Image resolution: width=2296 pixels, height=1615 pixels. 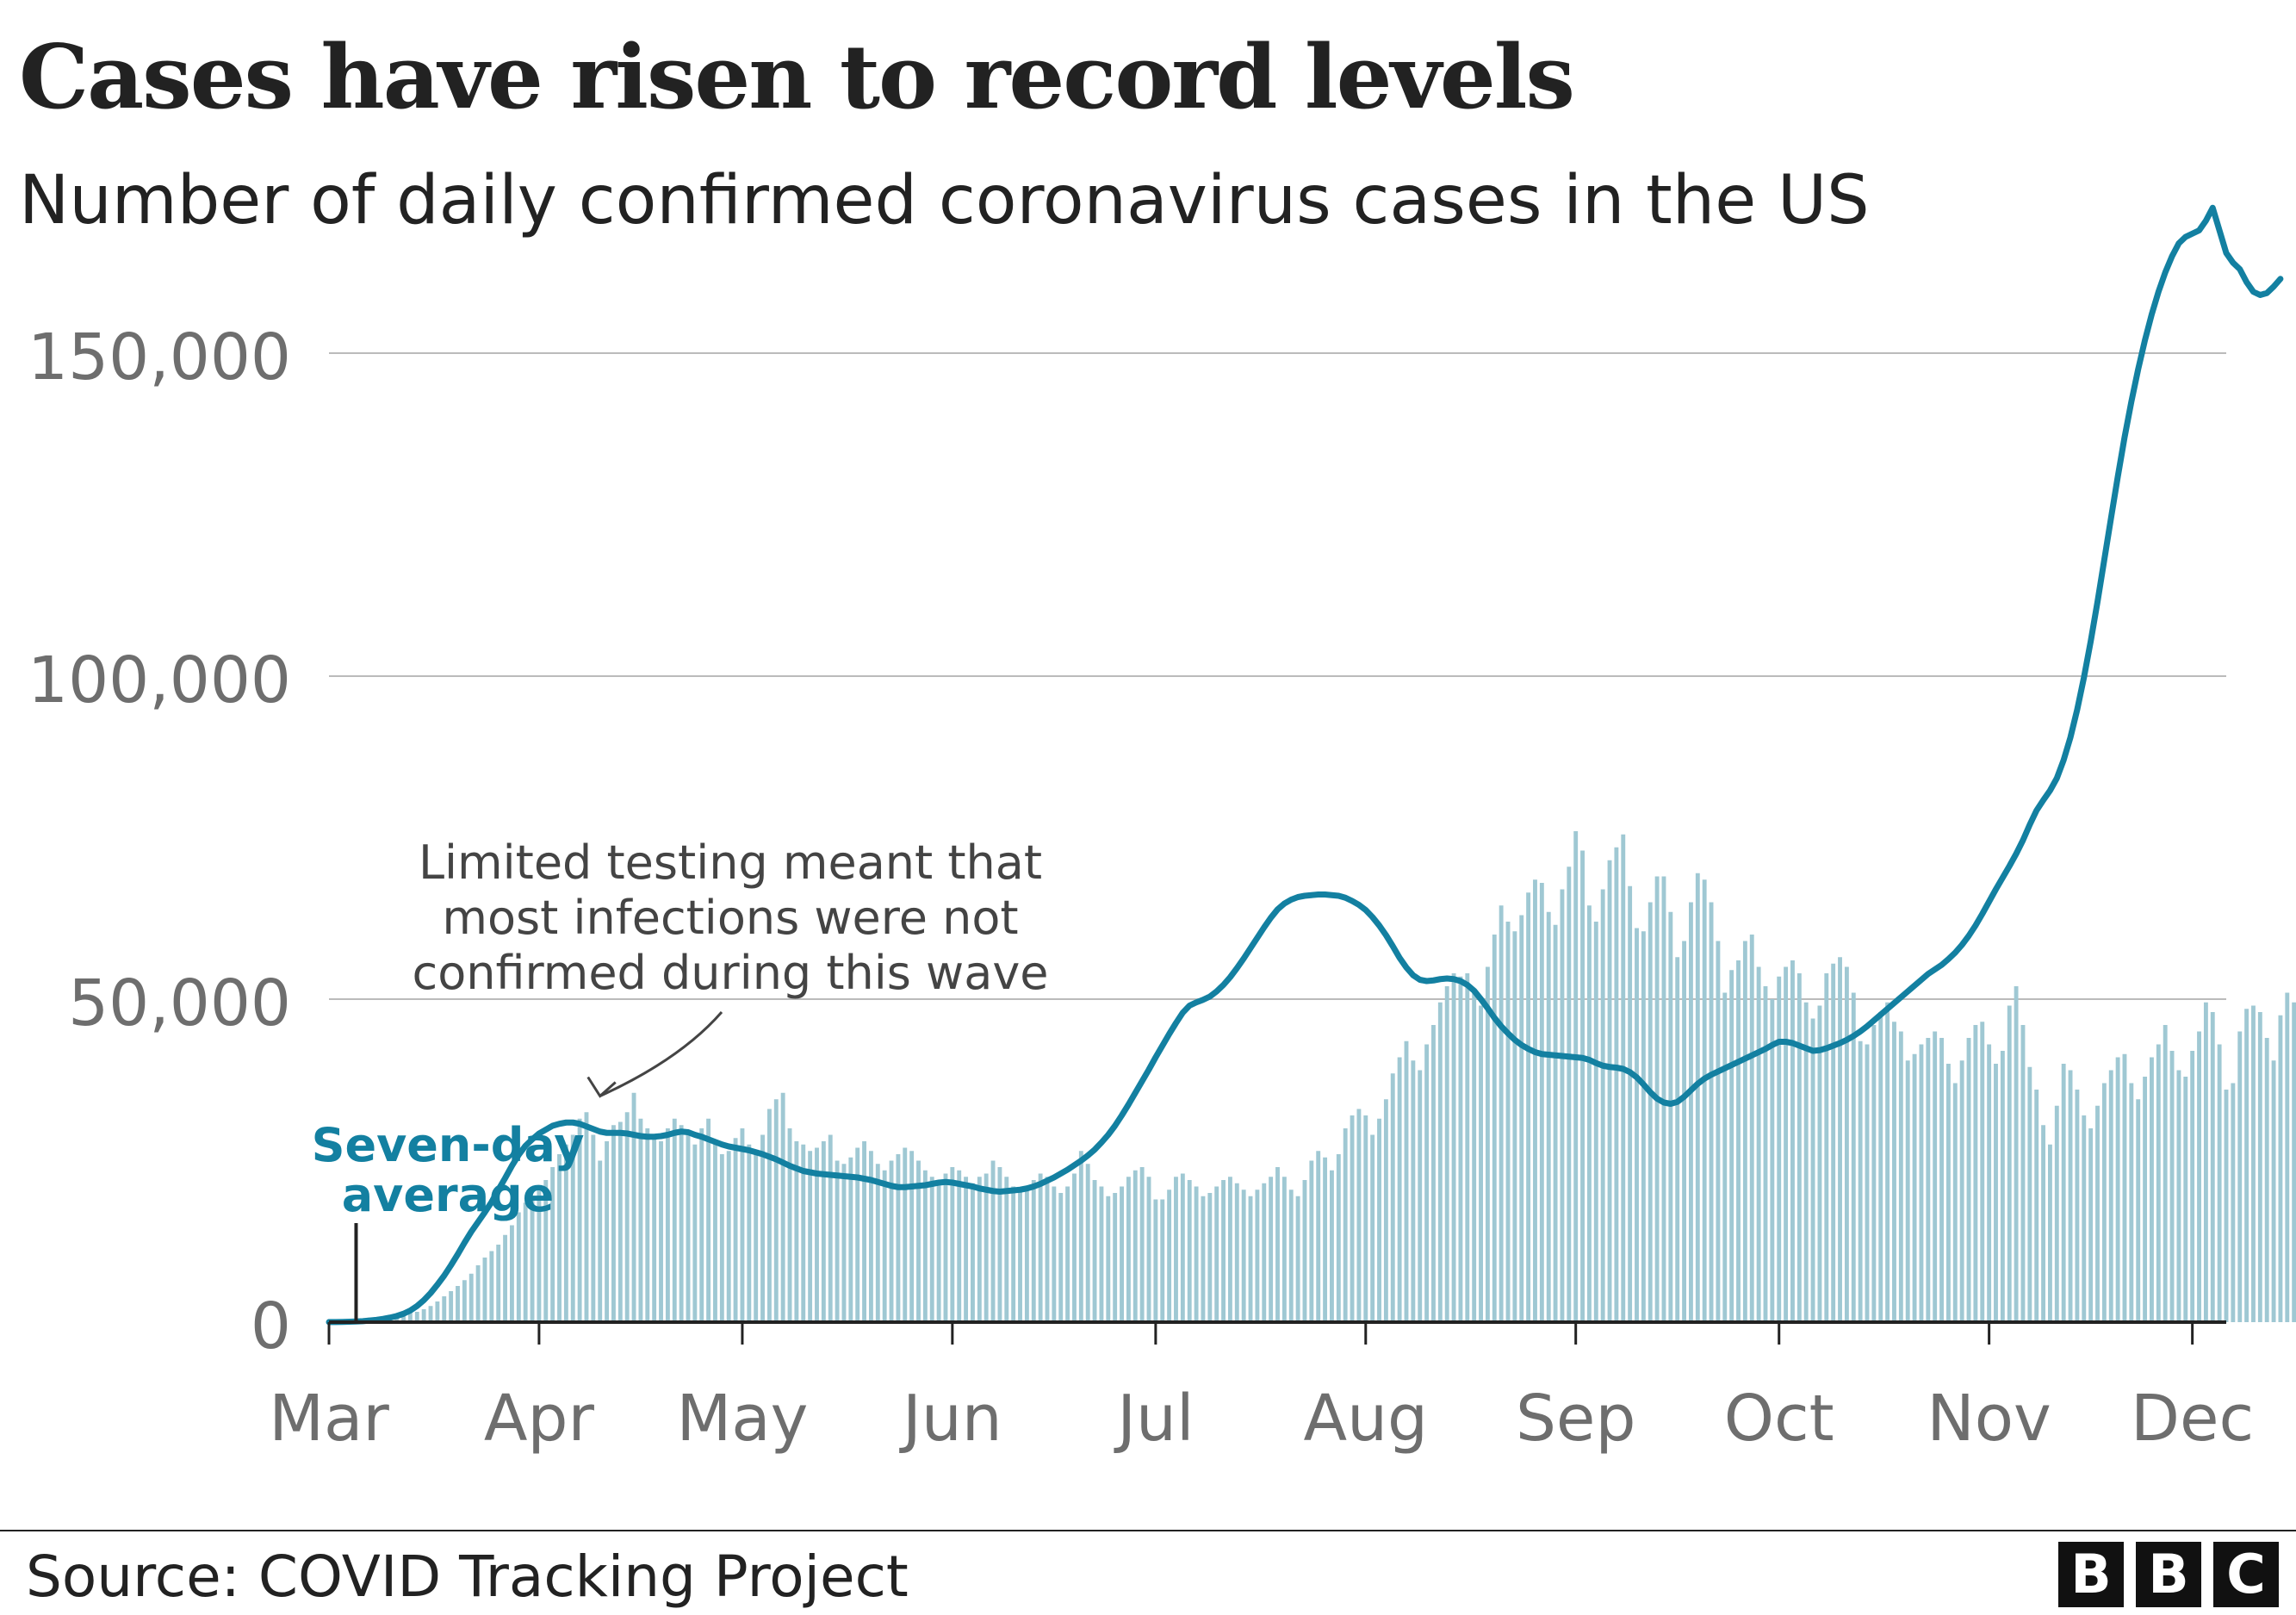 What do you see at coordinates (797, 77) in the screenshot?
I see `chart-title: Cases have risen to record levels` at bounding box center [797, 77].